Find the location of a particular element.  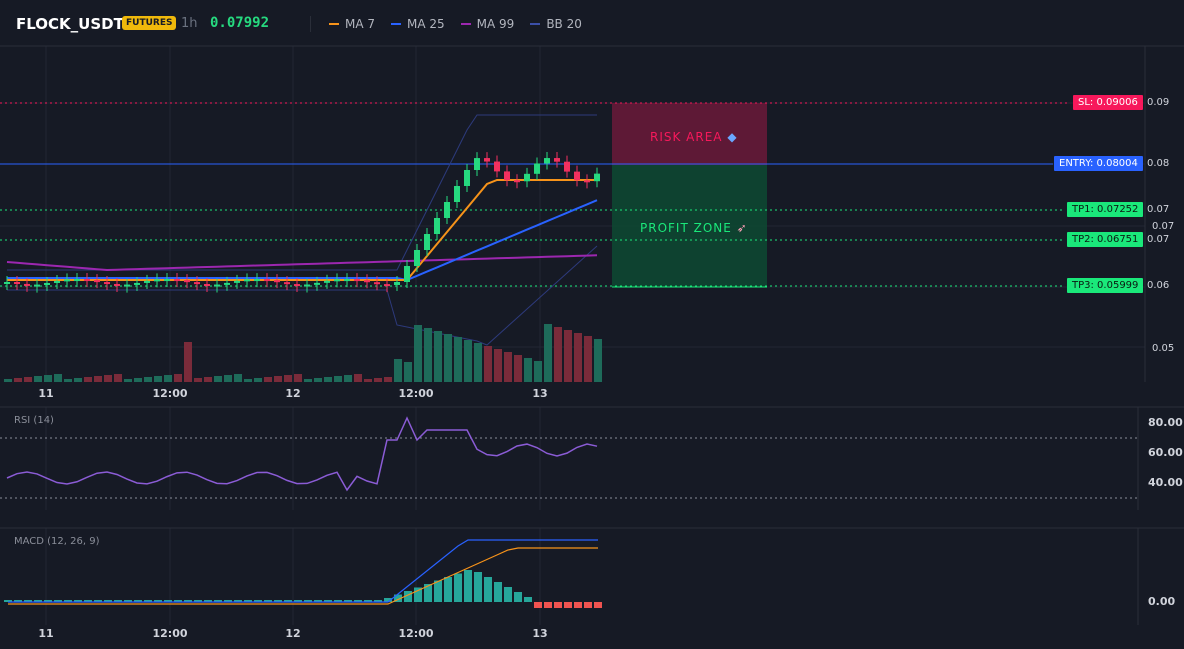

legend-bb20-label: BB 20 is located at coordinates (564, 24).